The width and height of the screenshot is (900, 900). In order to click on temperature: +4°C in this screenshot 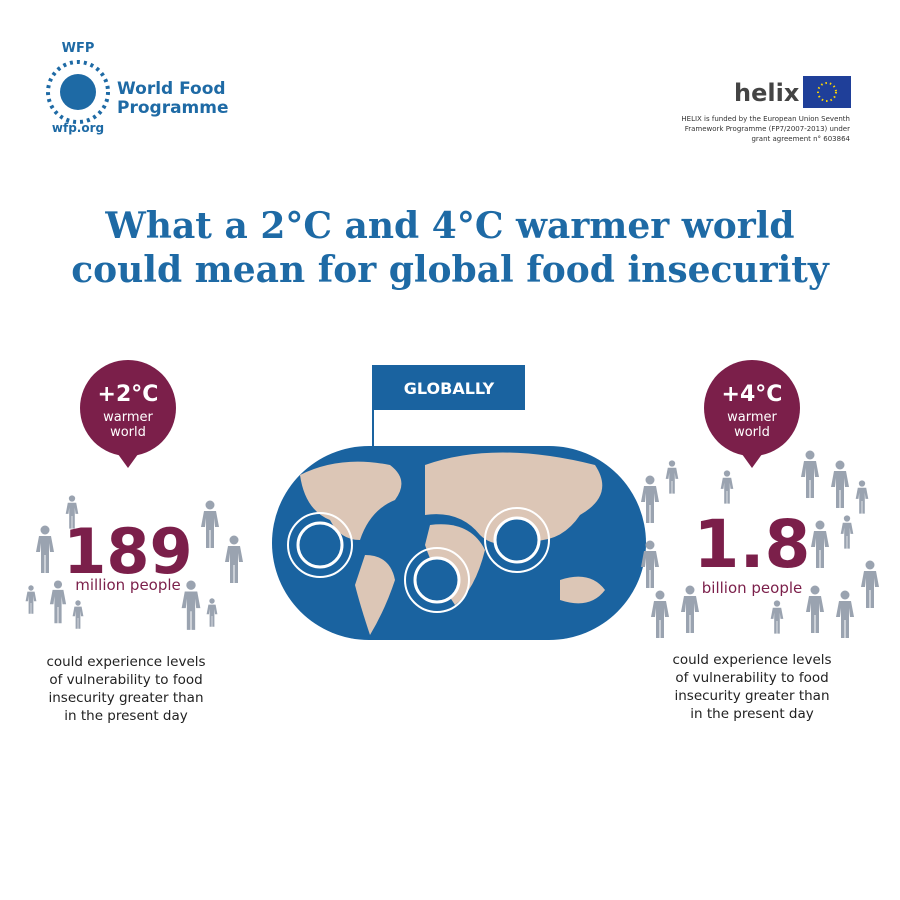, I will do `click(752, 394)`.